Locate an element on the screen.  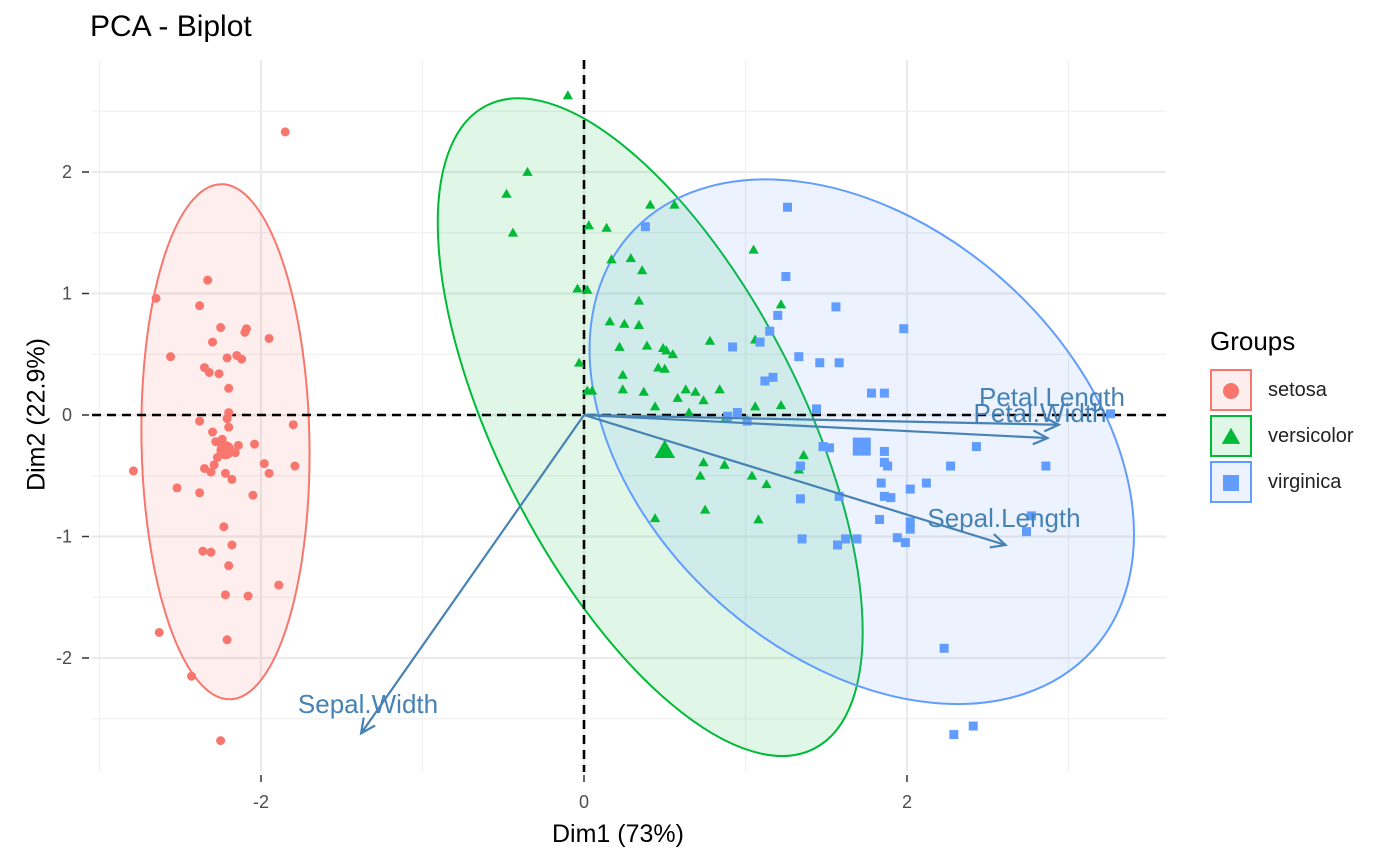
x-tick-label: -2 is located at coordinates (261, 802).